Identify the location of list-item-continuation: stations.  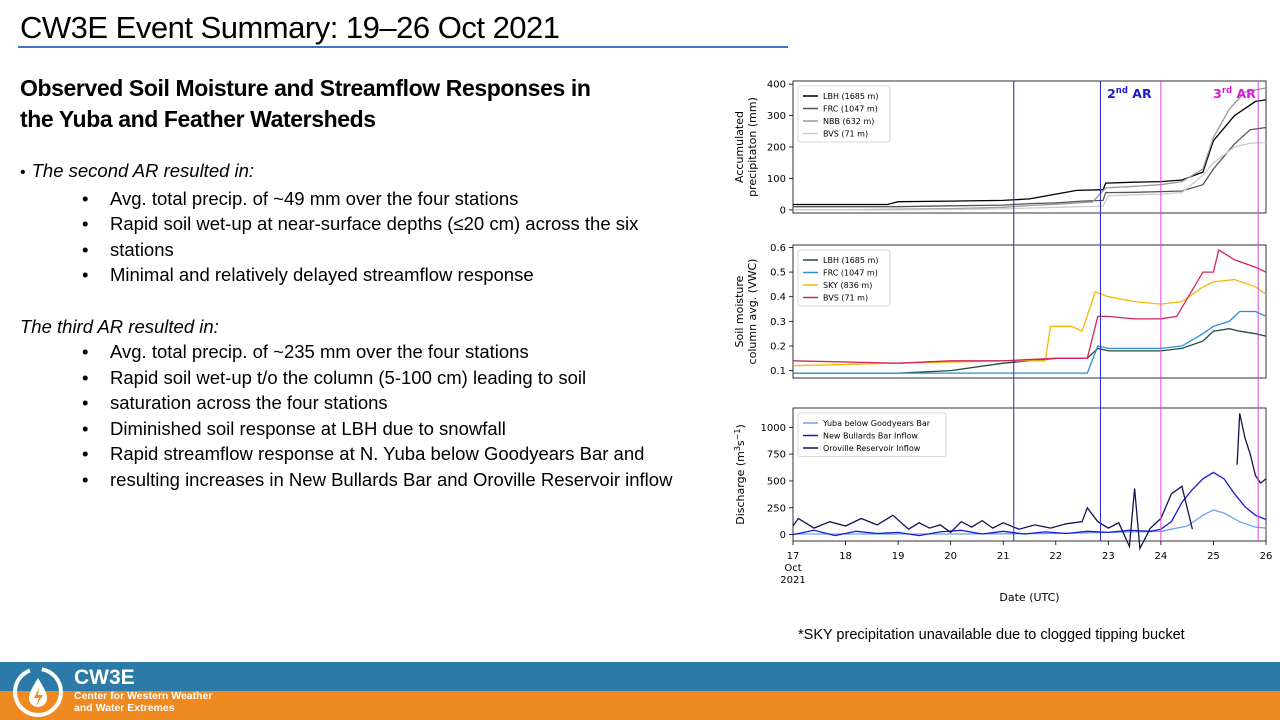
(385, 250).